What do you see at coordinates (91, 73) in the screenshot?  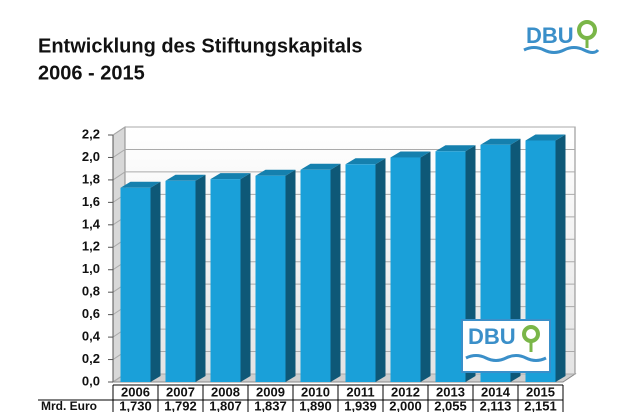 I see `chart-subtitle: 2006 - 2015` at bounding box center [91, 73].